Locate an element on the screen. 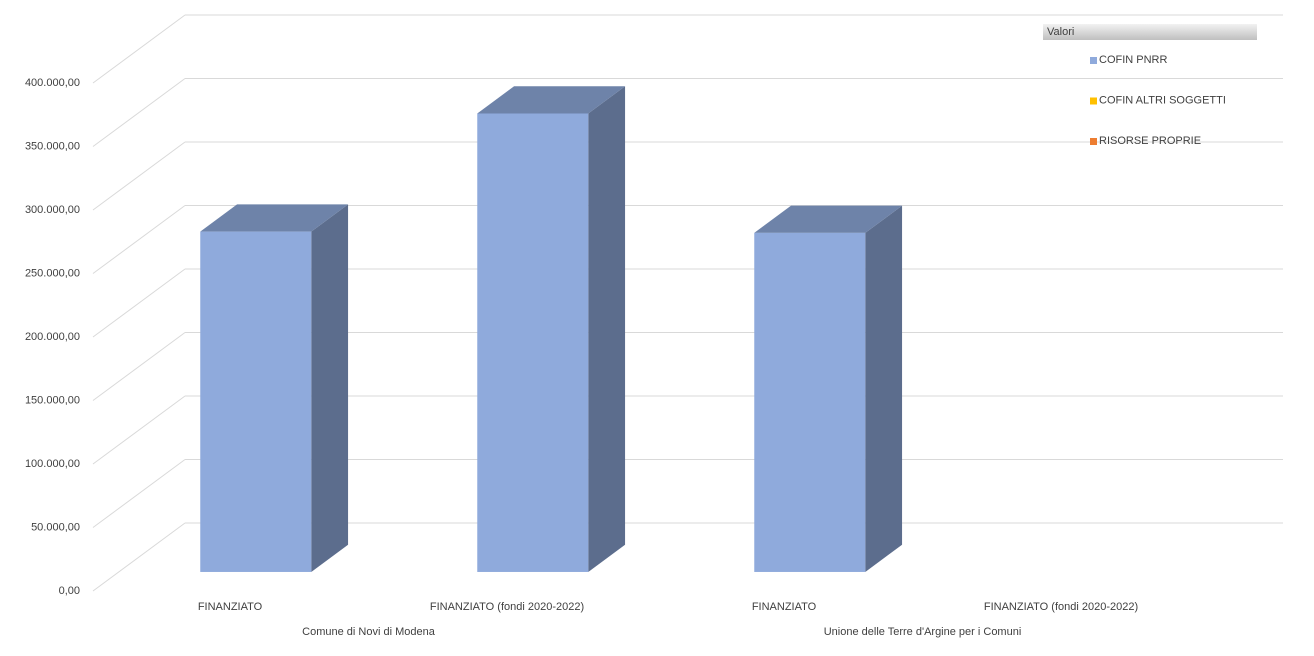 The height and width of the screenshot is (656, 1314). y-tick-label: 0,00 is located at coordinates (69, 591).